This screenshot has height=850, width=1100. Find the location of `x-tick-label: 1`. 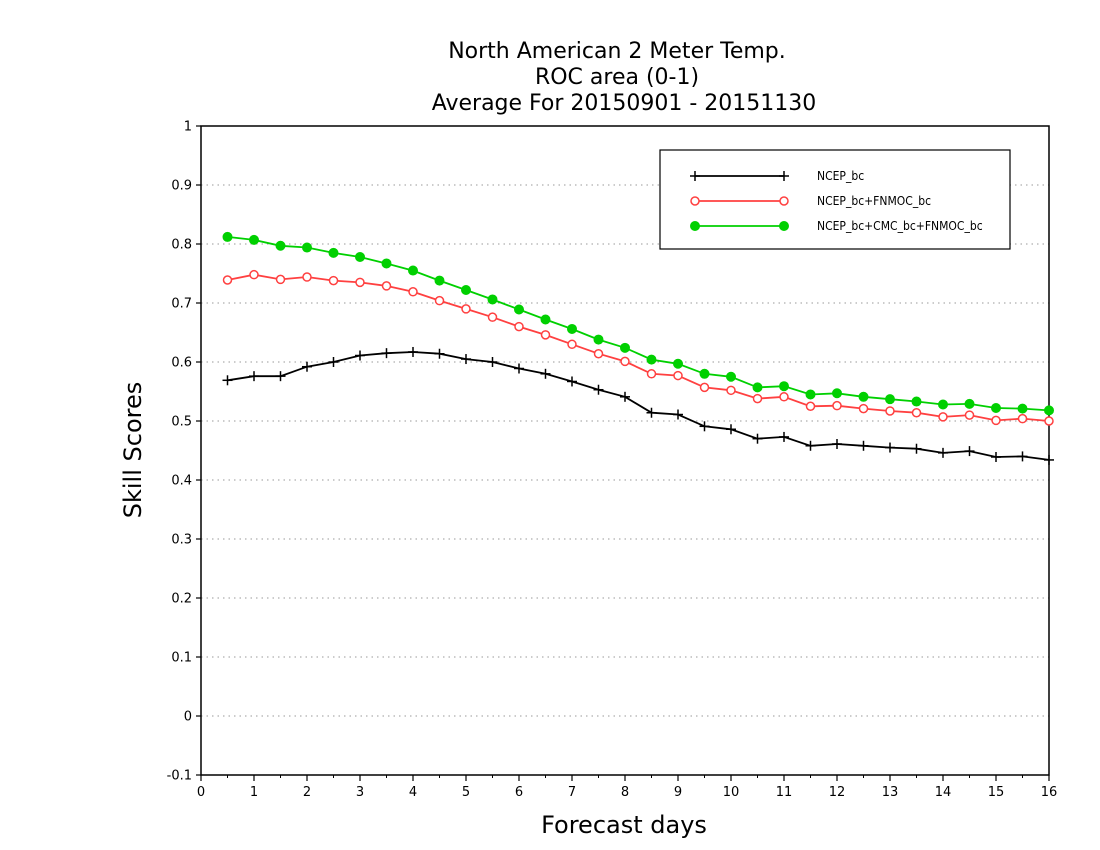

x-tick-label: 1 is located at coordinates (254, 792).